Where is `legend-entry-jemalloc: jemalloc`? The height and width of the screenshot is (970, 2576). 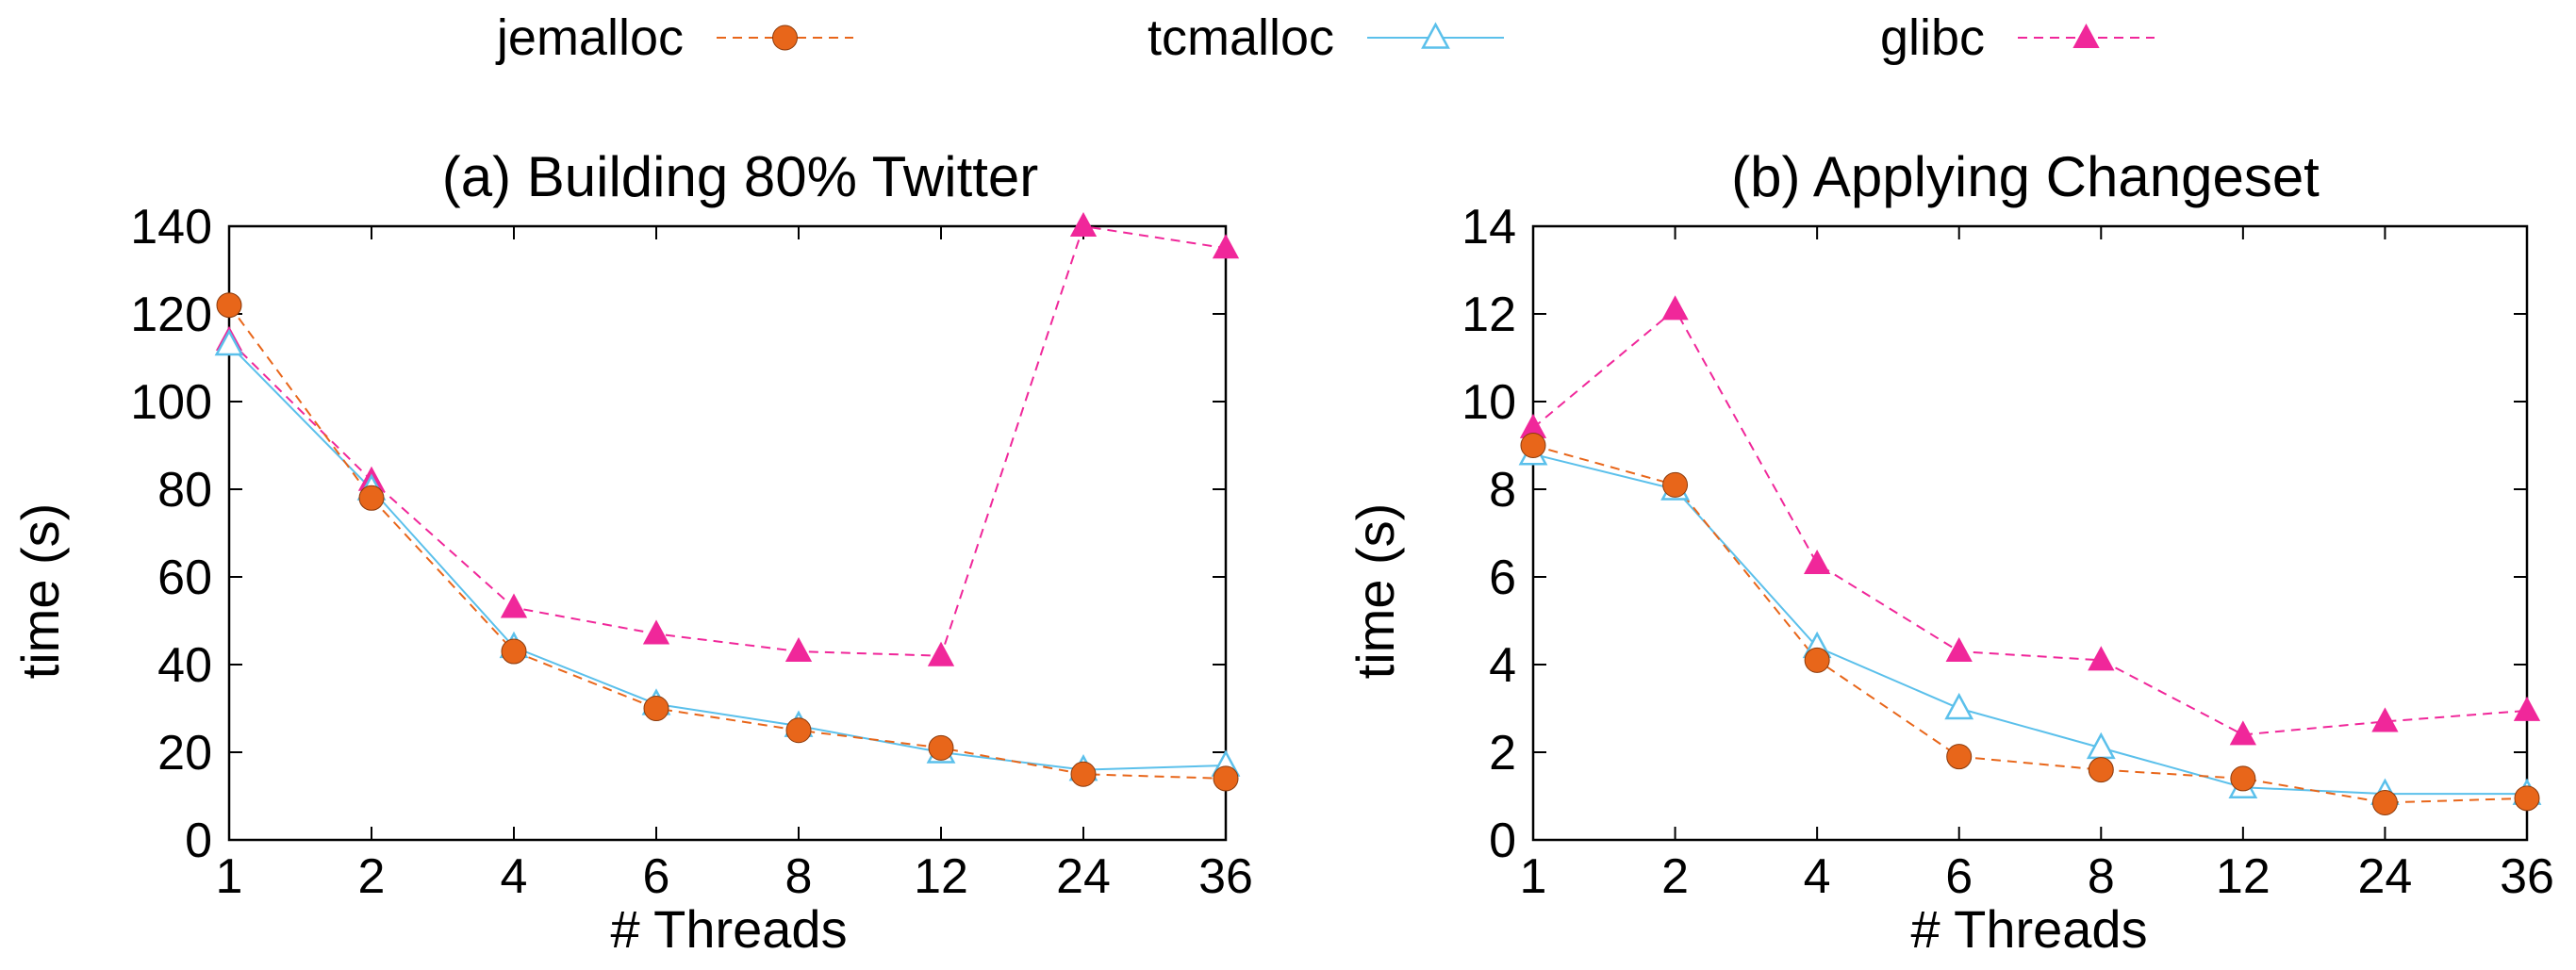
legend-entry-jemalloc: jemalloc is located at coordinates (674, 37).